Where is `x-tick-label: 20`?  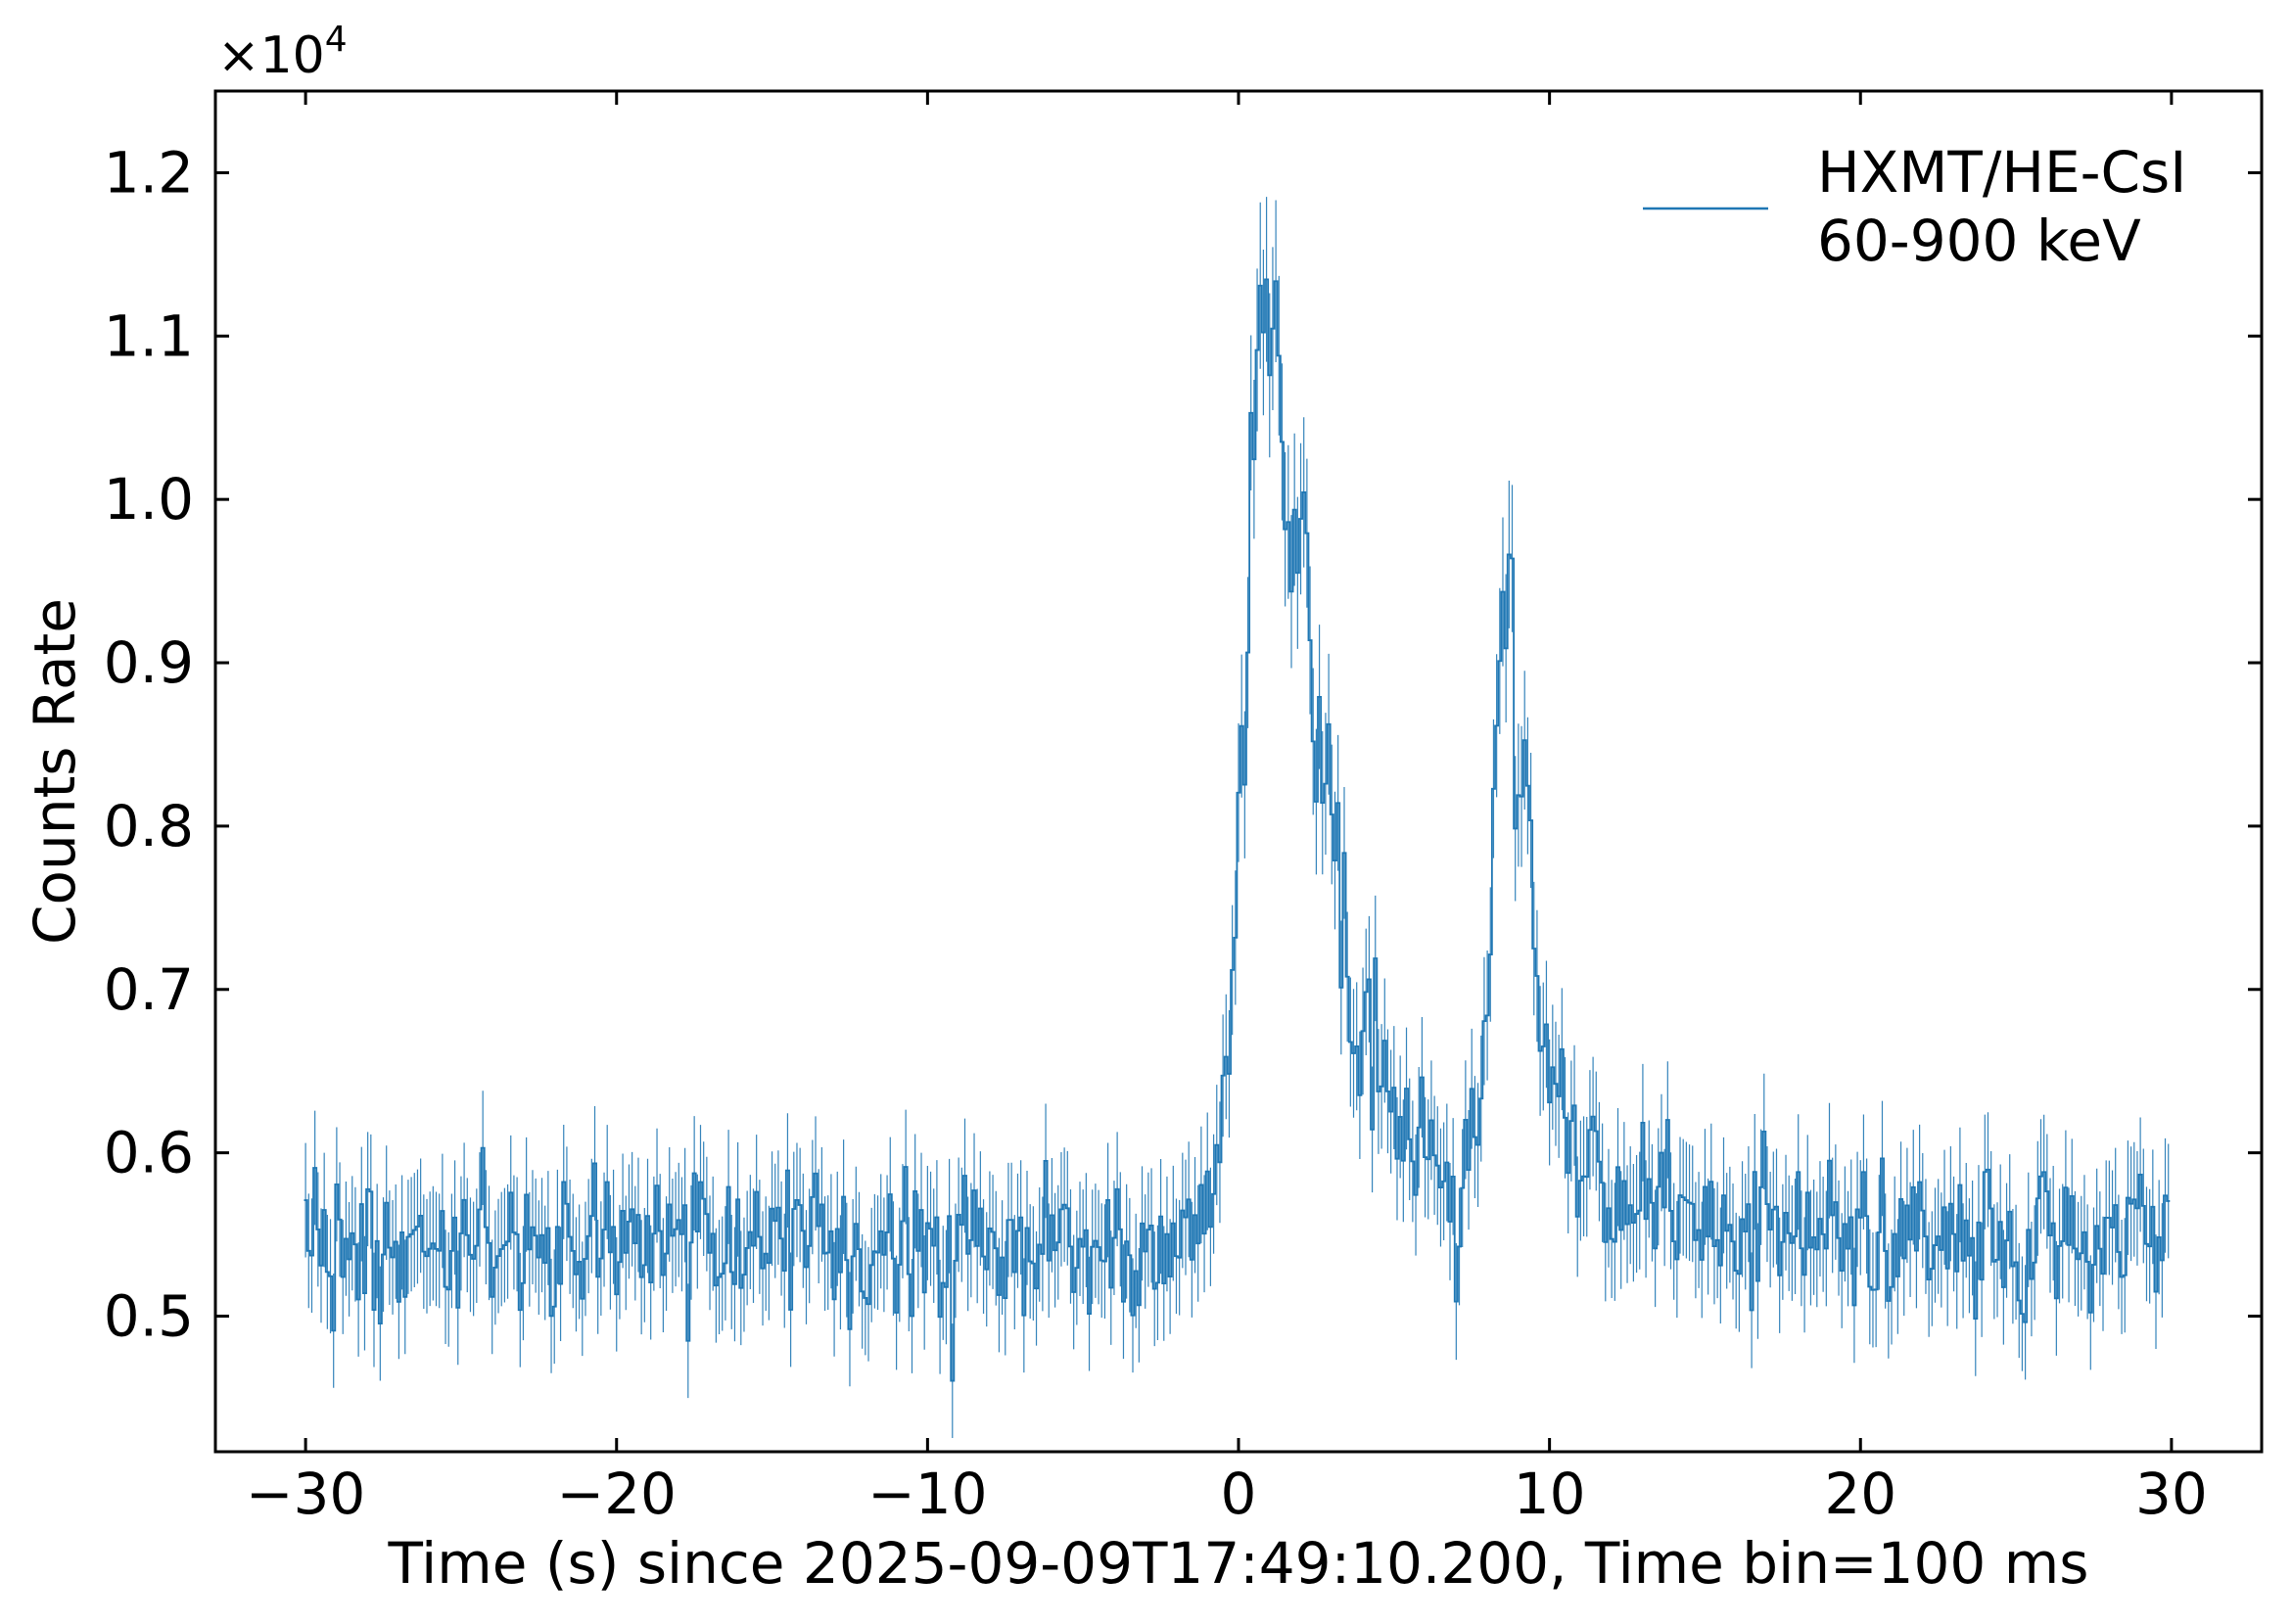
x-tick-label: 20 is located at coordinates (1860, 1494).